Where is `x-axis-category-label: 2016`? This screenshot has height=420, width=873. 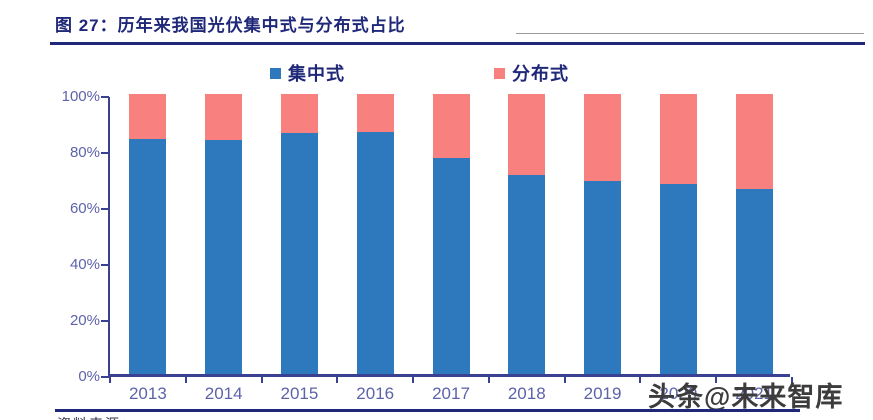 x-axis-category-label: 2016 is located at coordinates (375, 393).